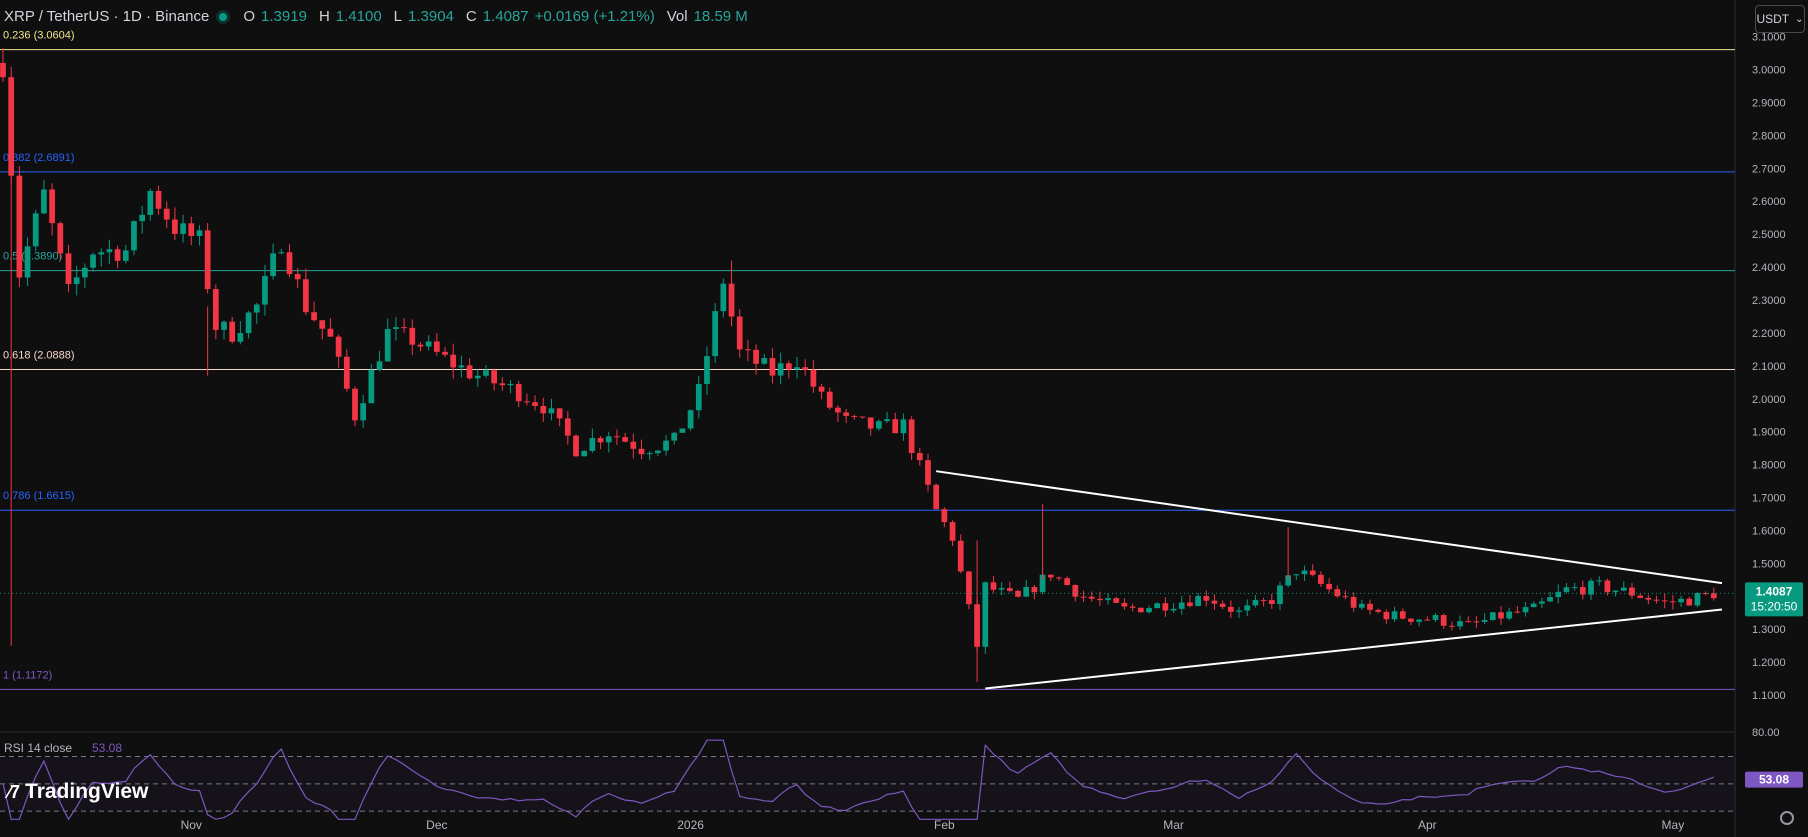 The image size is (1808, 837). I want to click on low-value: 1.3904, so click(431, 16).